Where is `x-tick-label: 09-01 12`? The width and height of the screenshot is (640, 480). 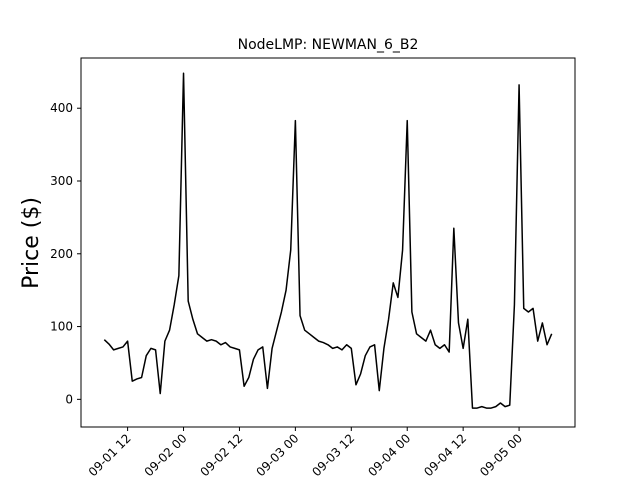
x-tick-label: 09-01 12 is located at coordinates (110, 455).